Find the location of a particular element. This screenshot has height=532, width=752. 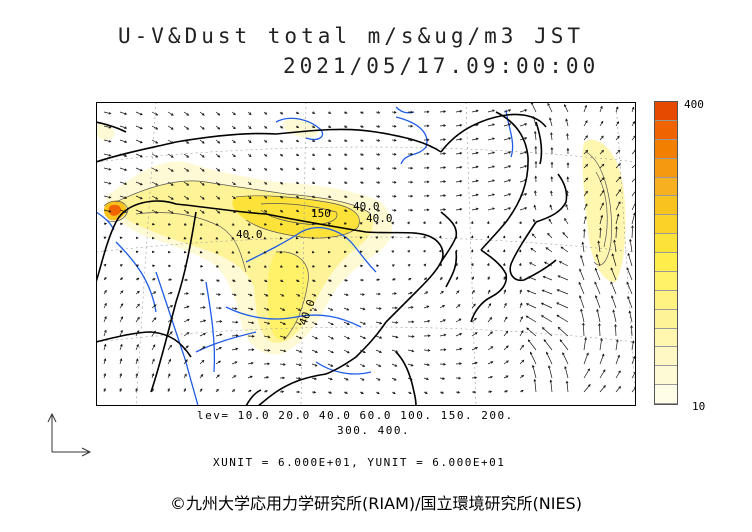

reference-vector-icon is located at coordinates (69, 434).